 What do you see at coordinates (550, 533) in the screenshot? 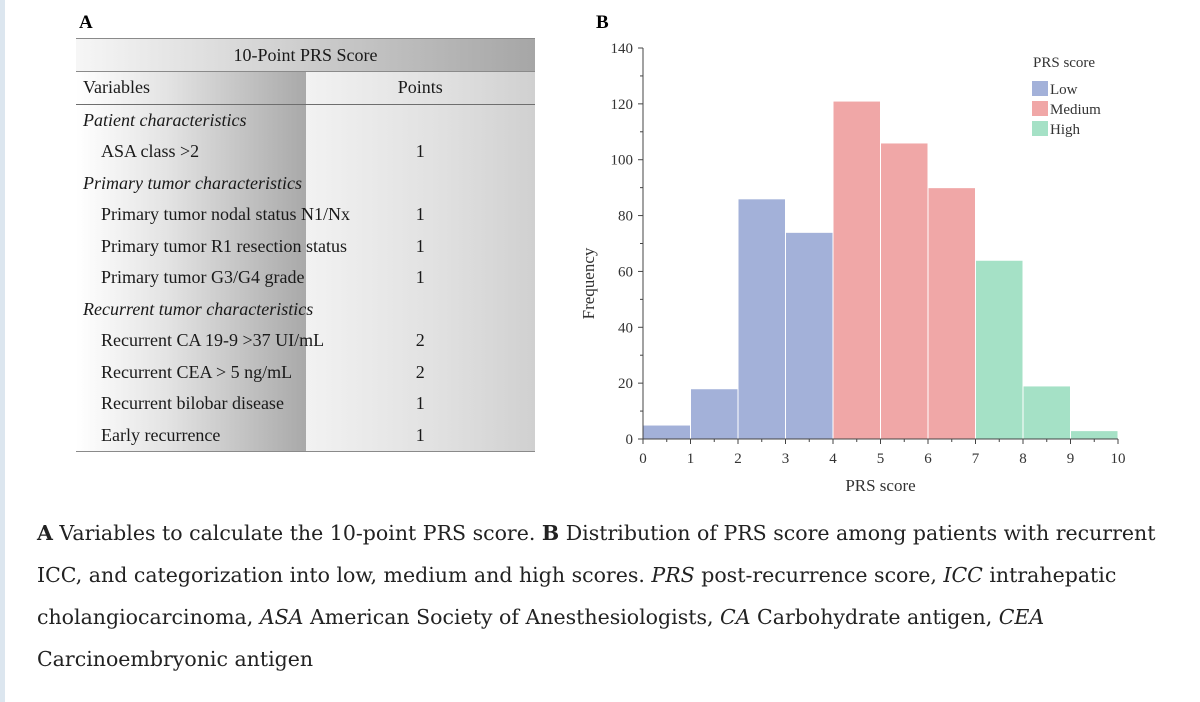
I see `caption-b-label: B` at bounding box center [550, 533].